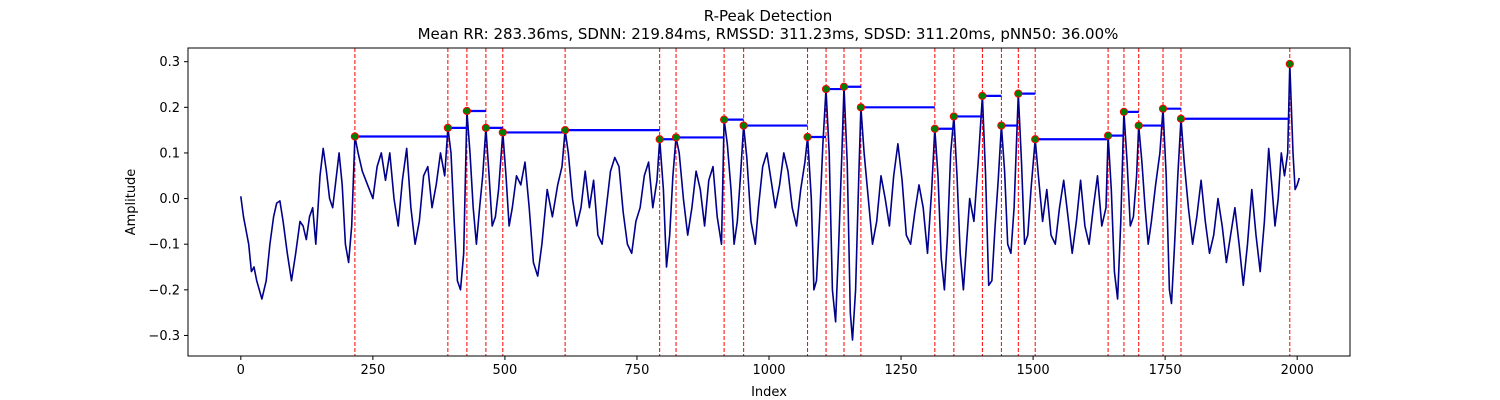 This screenshot has height=400, width=1500. Describe the element at coordinates (768, 16) in the screenshot. I see `chart-title: R-Peak Detection` at that location.